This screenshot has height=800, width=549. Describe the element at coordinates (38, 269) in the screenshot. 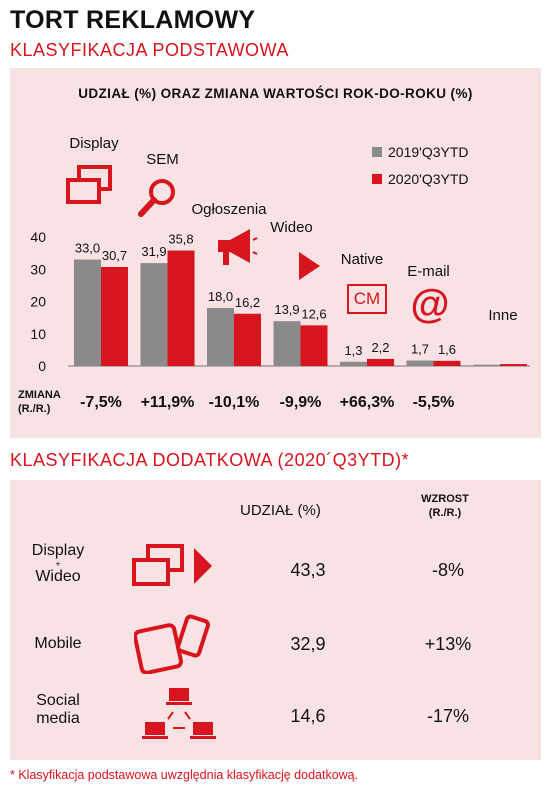

I see `y-tick-label: 30` at that location.